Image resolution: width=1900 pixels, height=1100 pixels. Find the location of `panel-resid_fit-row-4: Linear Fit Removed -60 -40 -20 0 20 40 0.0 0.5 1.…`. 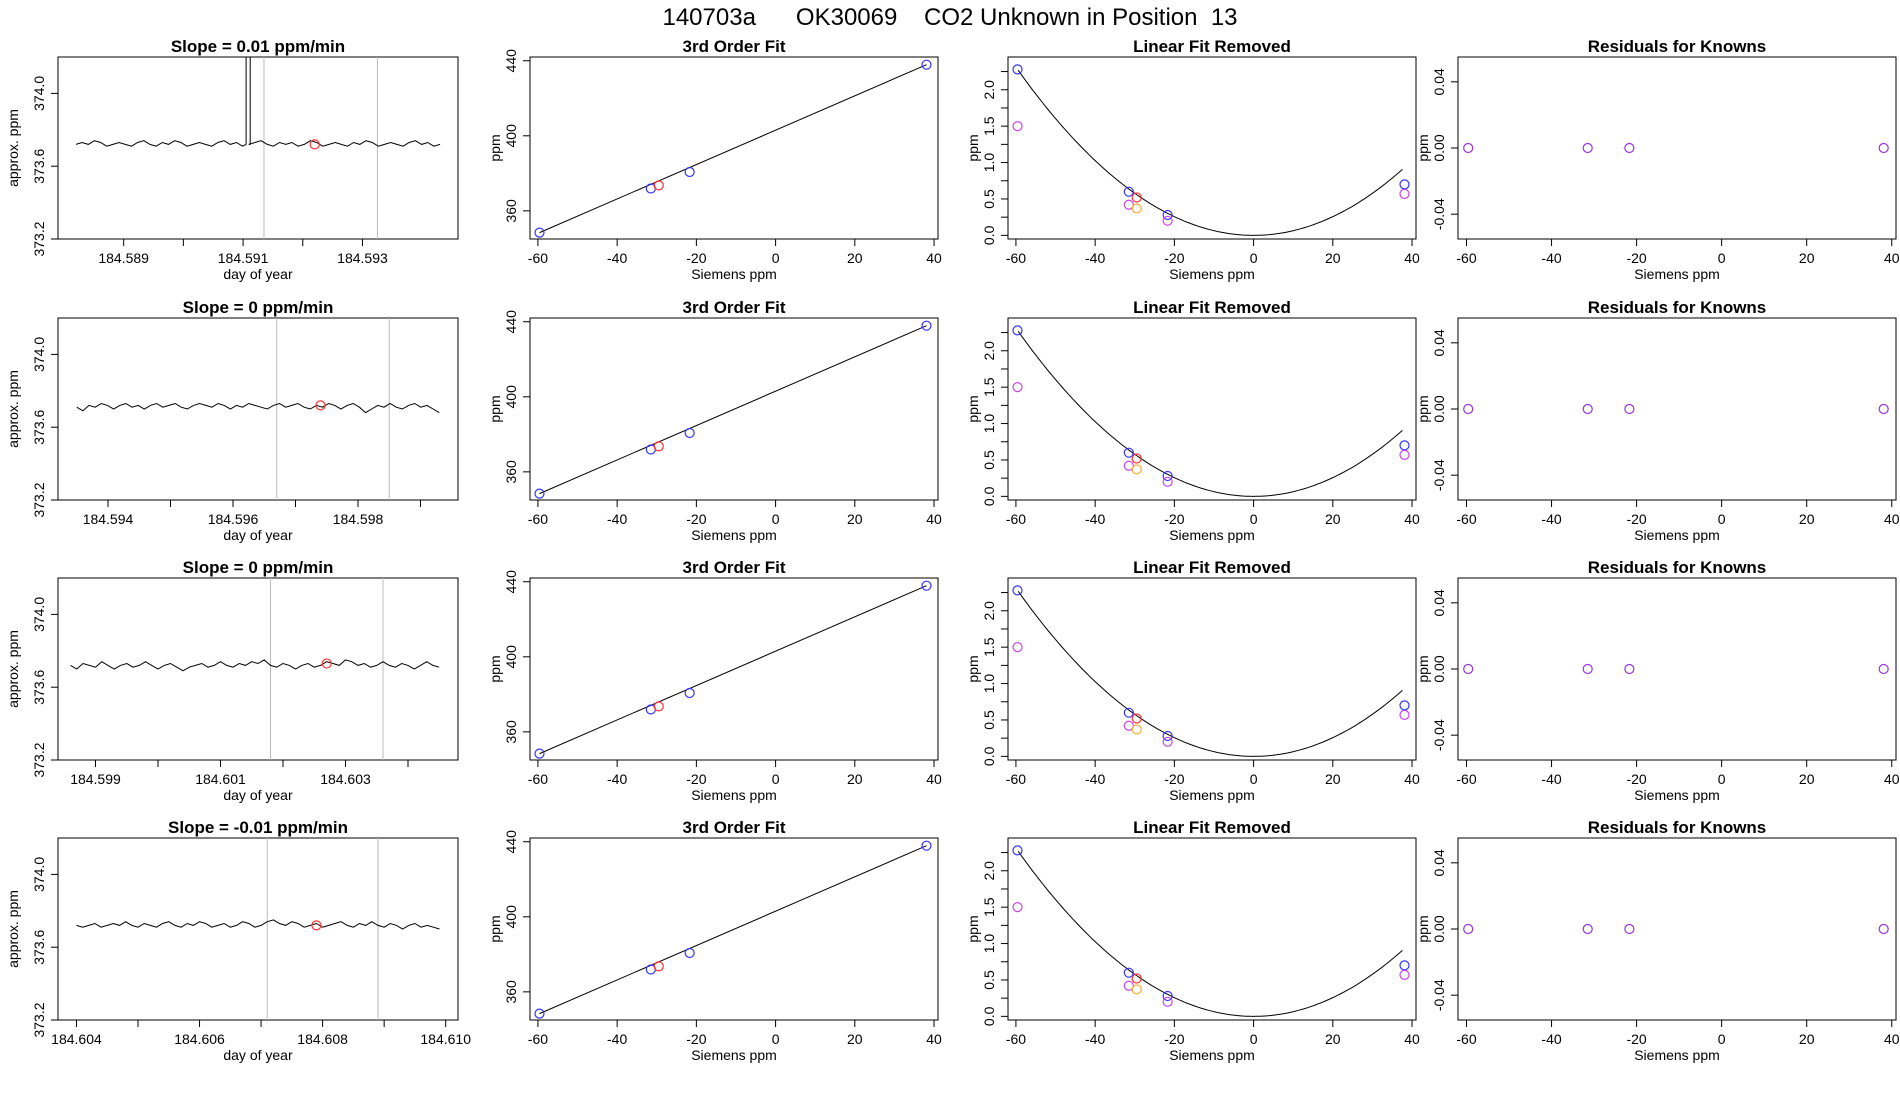

panel-resid_fit-row-4: Linear Fit Removed -60 -40 -20 0 20 40 0.0 0.5 1.… is located at coordinates (1192, 940).